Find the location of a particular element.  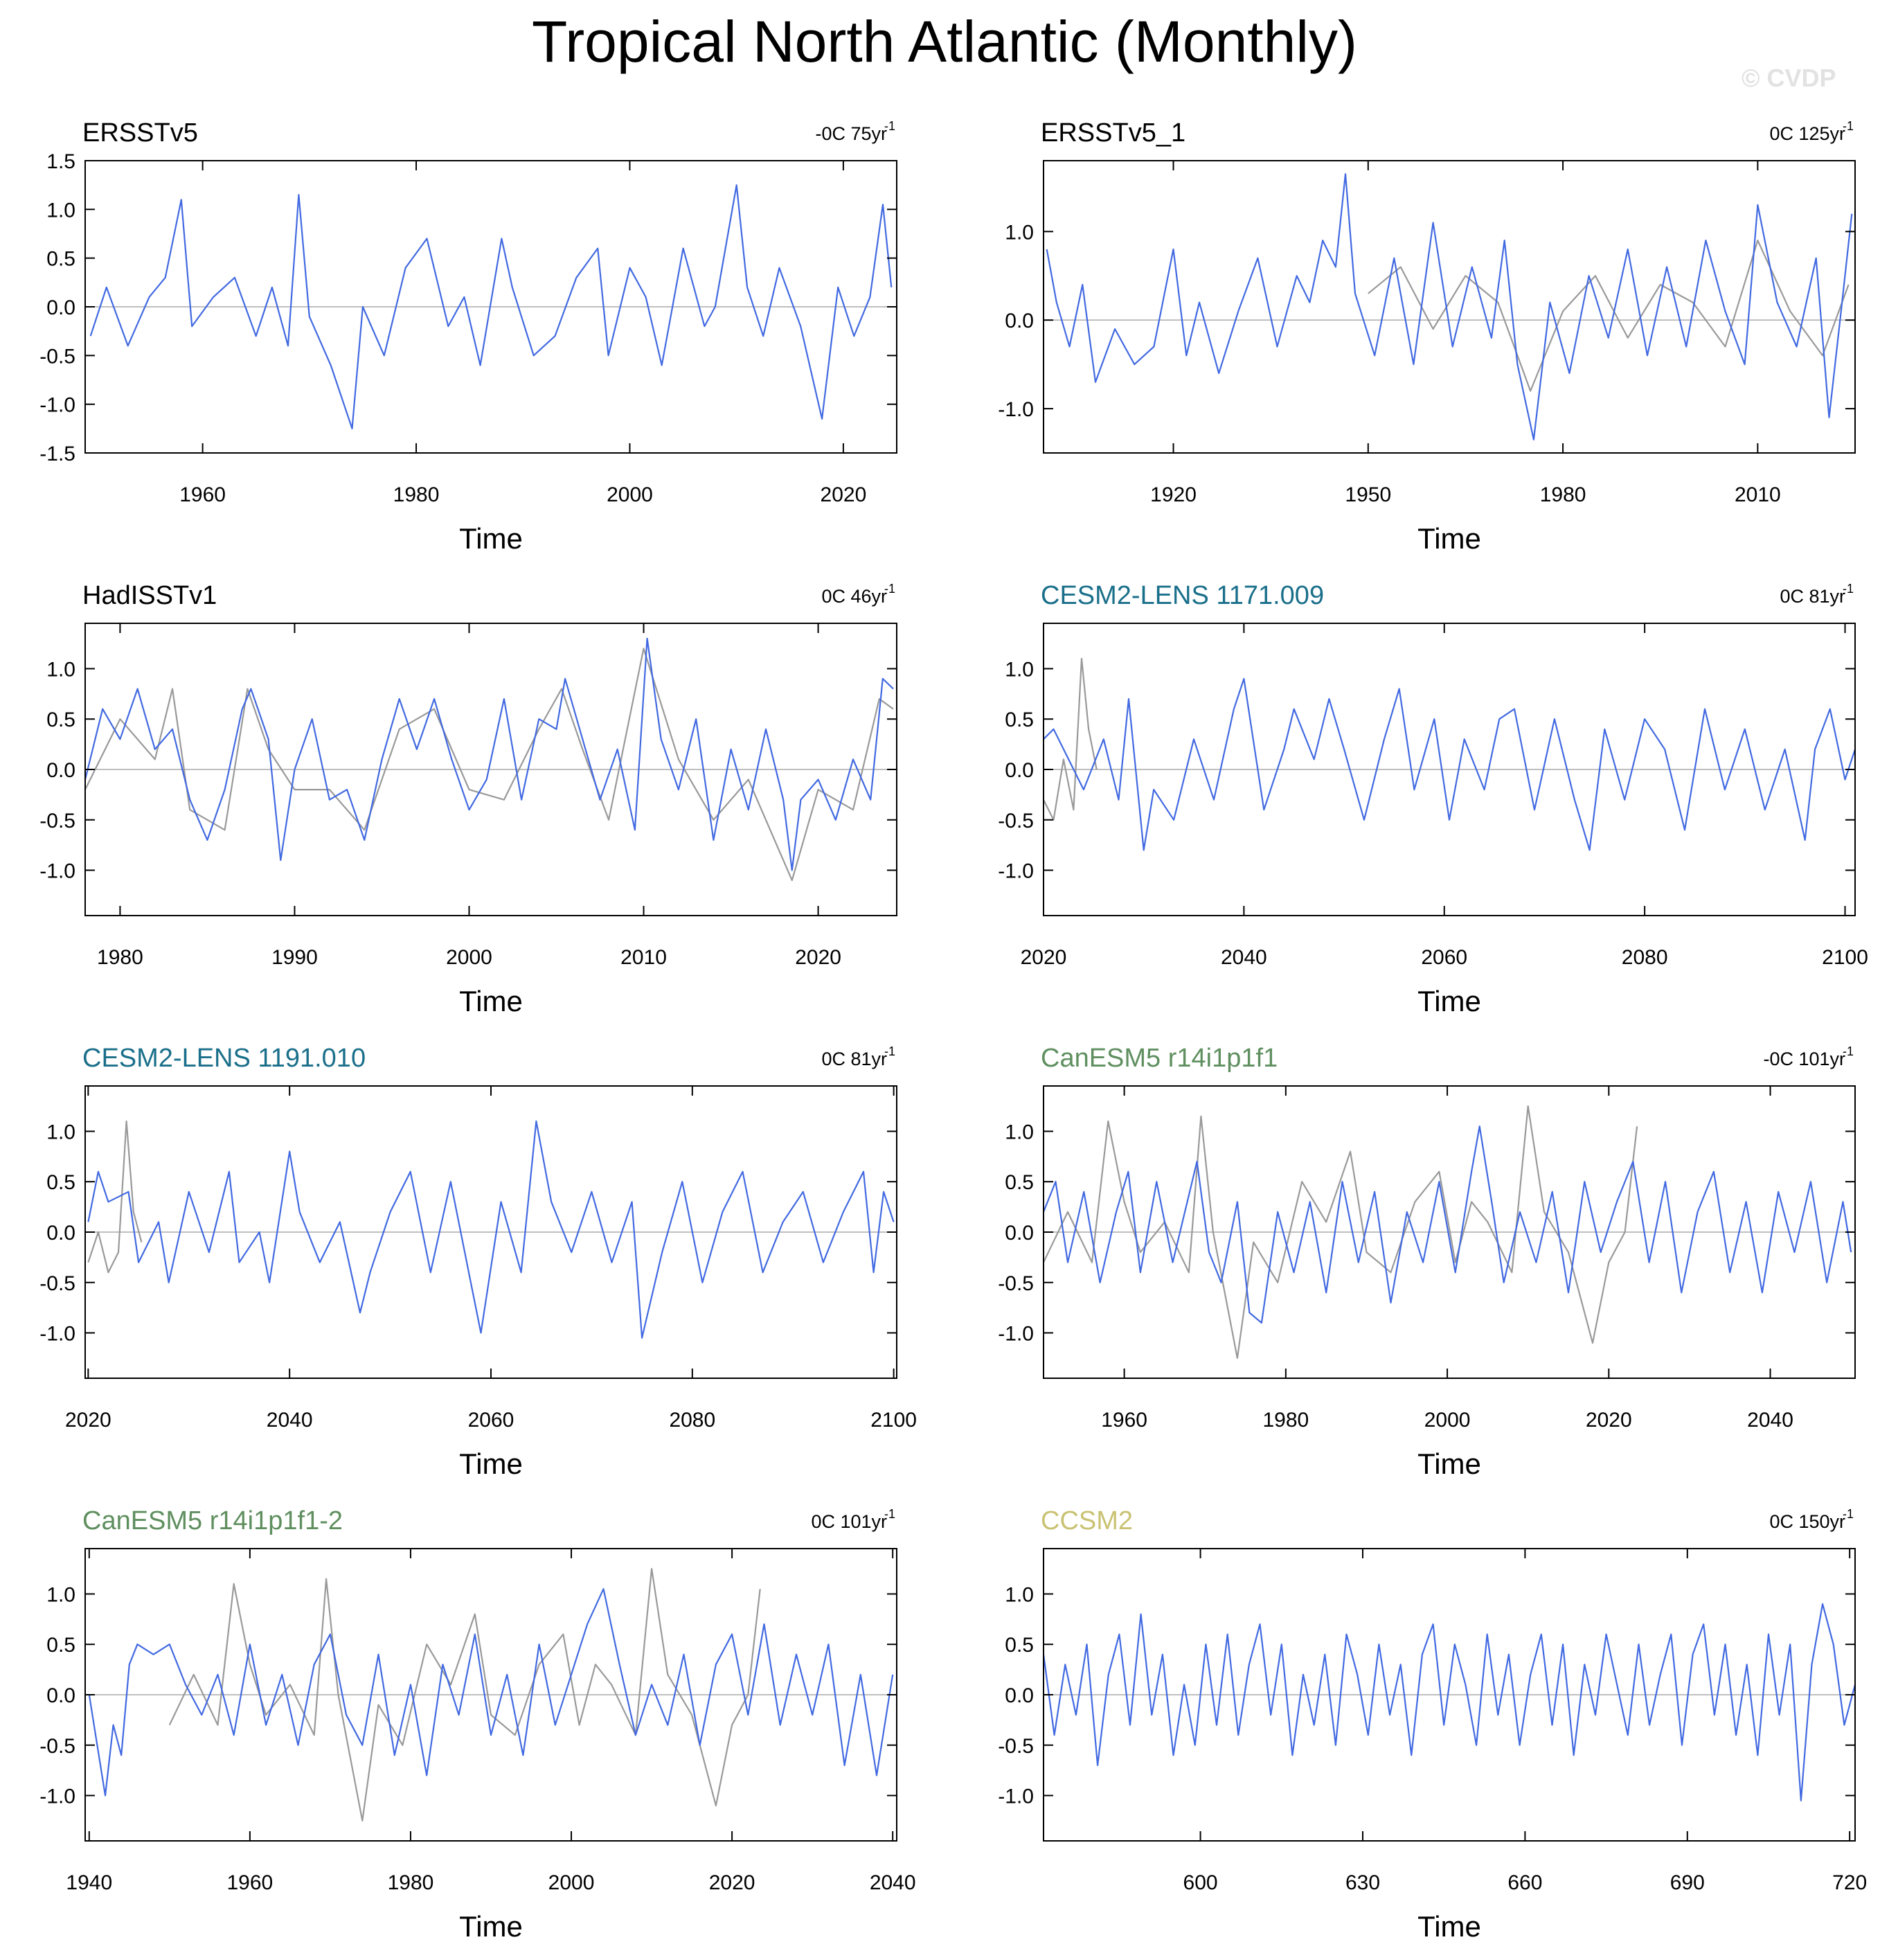

xtick-label: 660 is located at coordinates (1525, 1883).